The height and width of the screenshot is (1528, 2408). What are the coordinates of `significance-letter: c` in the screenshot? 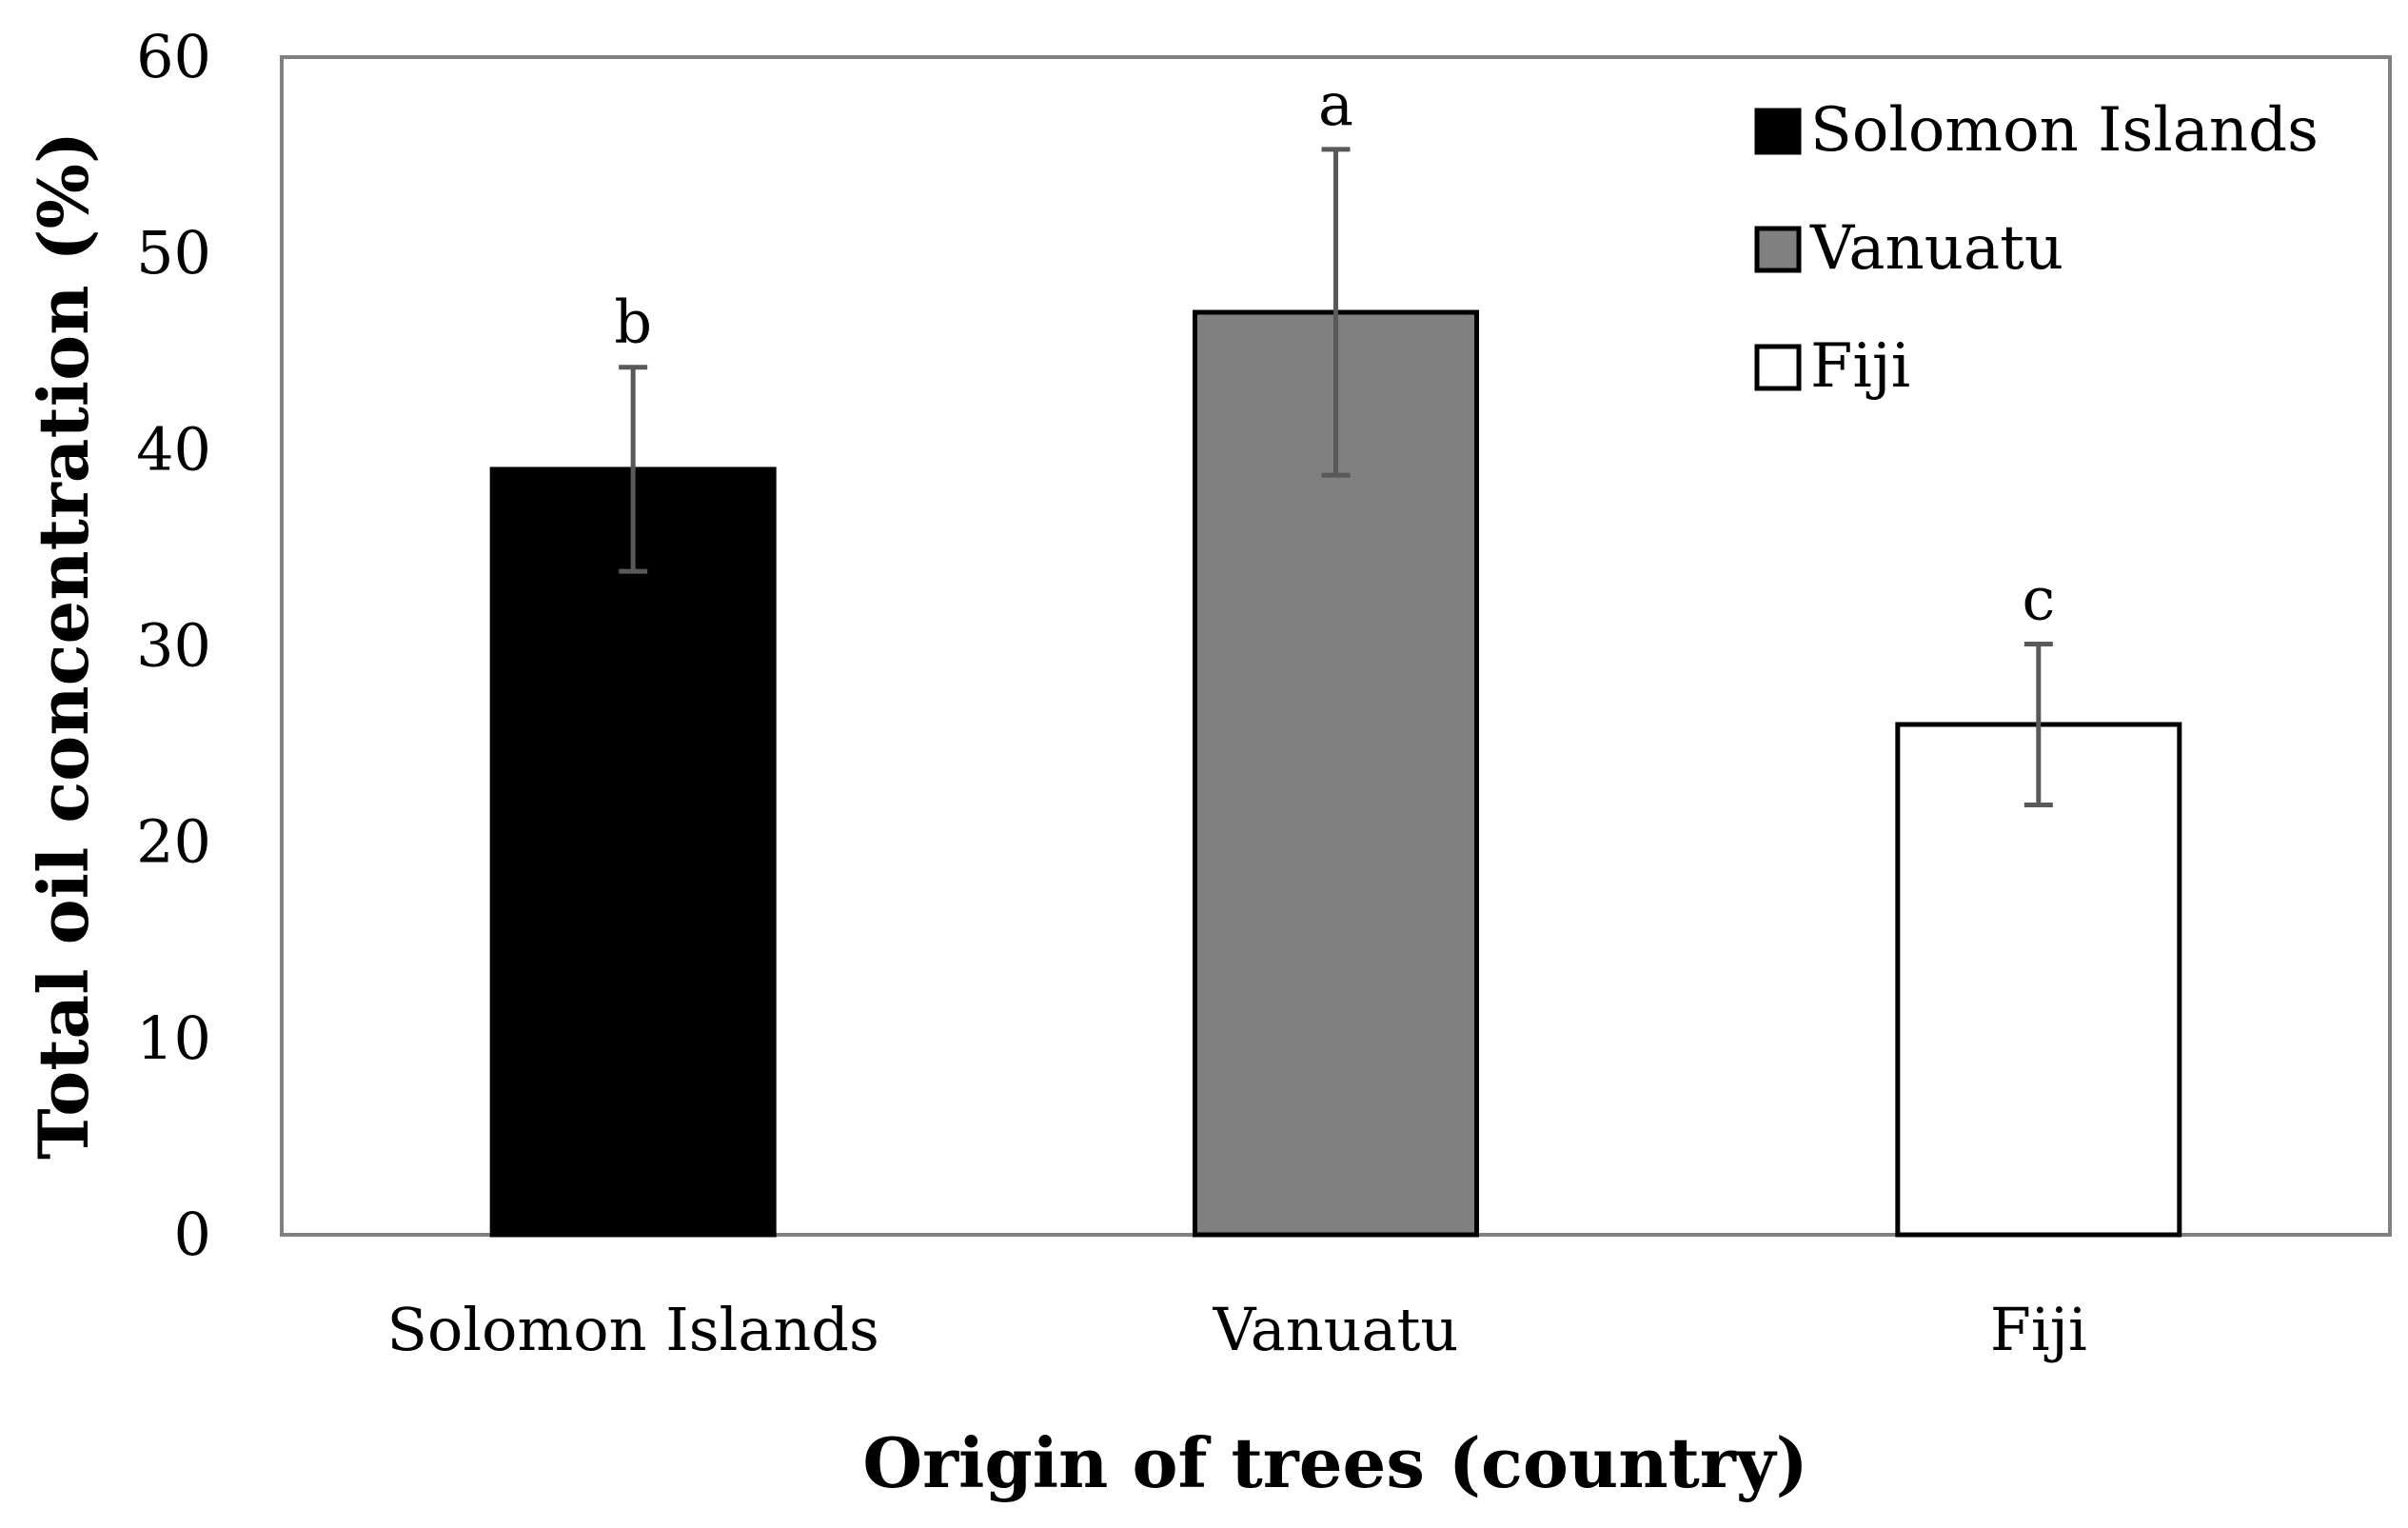 It's located at (2038, 598).